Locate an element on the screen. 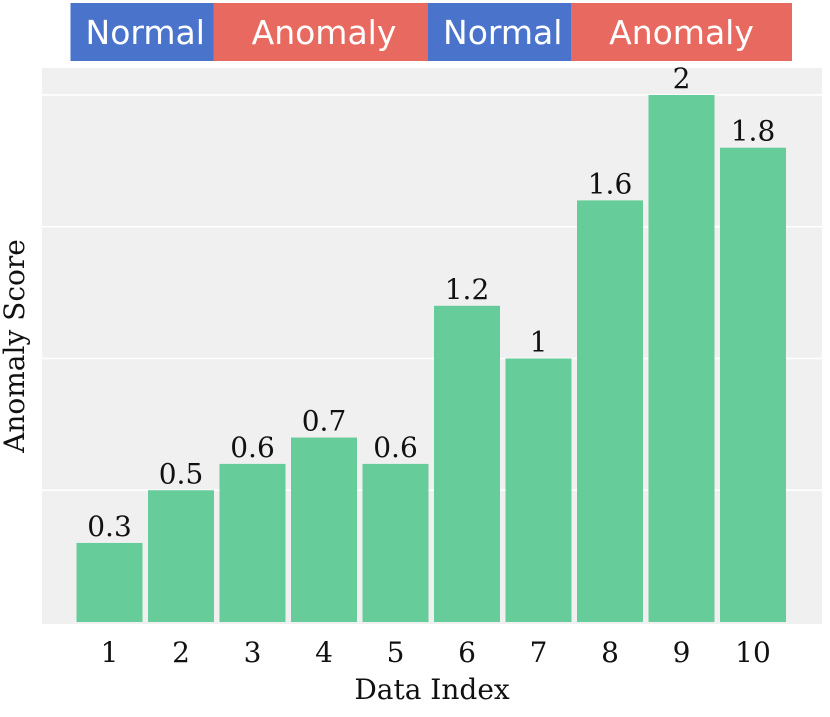 The image size is (830, 717). x-tick-label: 4 is located at coordinates (324, 652).